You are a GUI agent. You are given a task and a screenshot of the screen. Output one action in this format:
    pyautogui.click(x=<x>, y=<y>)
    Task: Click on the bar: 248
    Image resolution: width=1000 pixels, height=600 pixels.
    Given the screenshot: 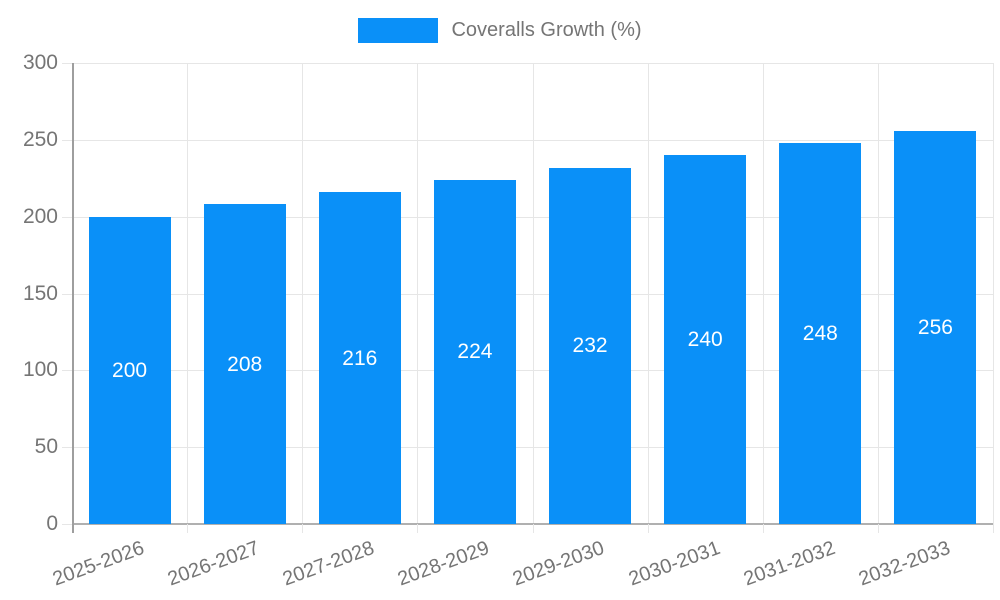 What is the action you would take?
    pyautogui.click(x=820, y=333)
    